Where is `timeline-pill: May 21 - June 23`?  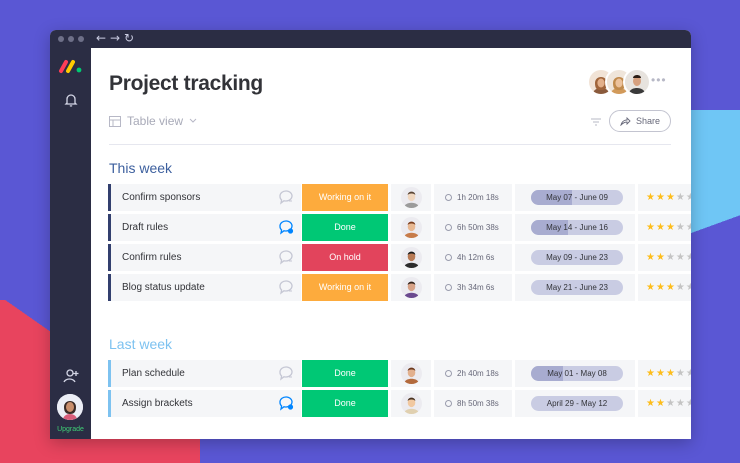 timeline-pill: May 21 - June 23 is located at coordinates (577, 287).